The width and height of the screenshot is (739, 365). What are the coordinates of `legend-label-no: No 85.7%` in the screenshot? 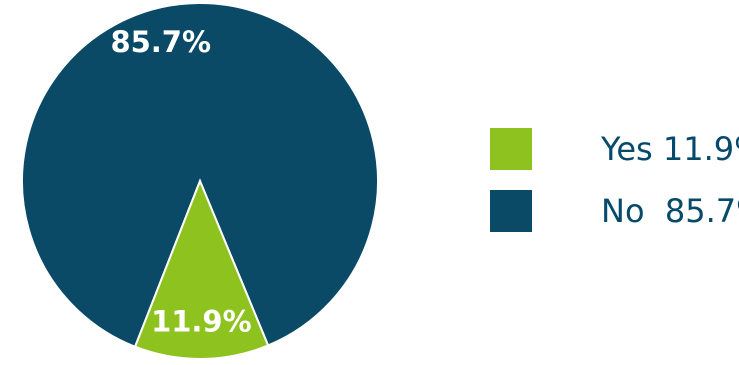 It's located at (639, 211).